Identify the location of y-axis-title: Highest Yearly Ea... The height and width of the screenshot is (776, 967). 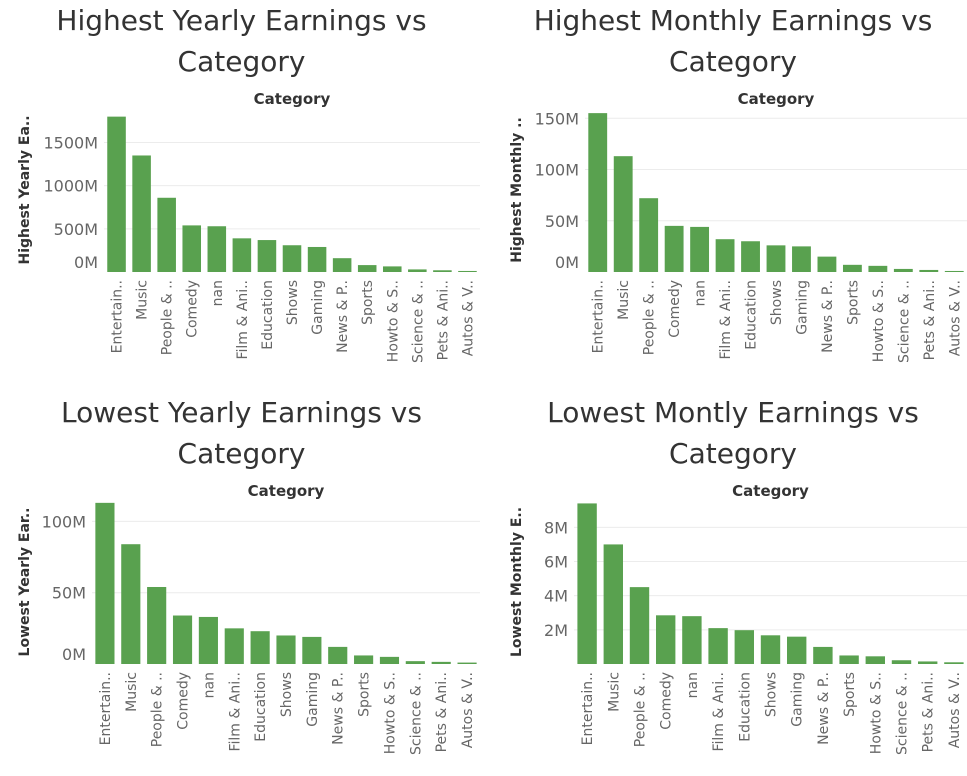
(25, 189).